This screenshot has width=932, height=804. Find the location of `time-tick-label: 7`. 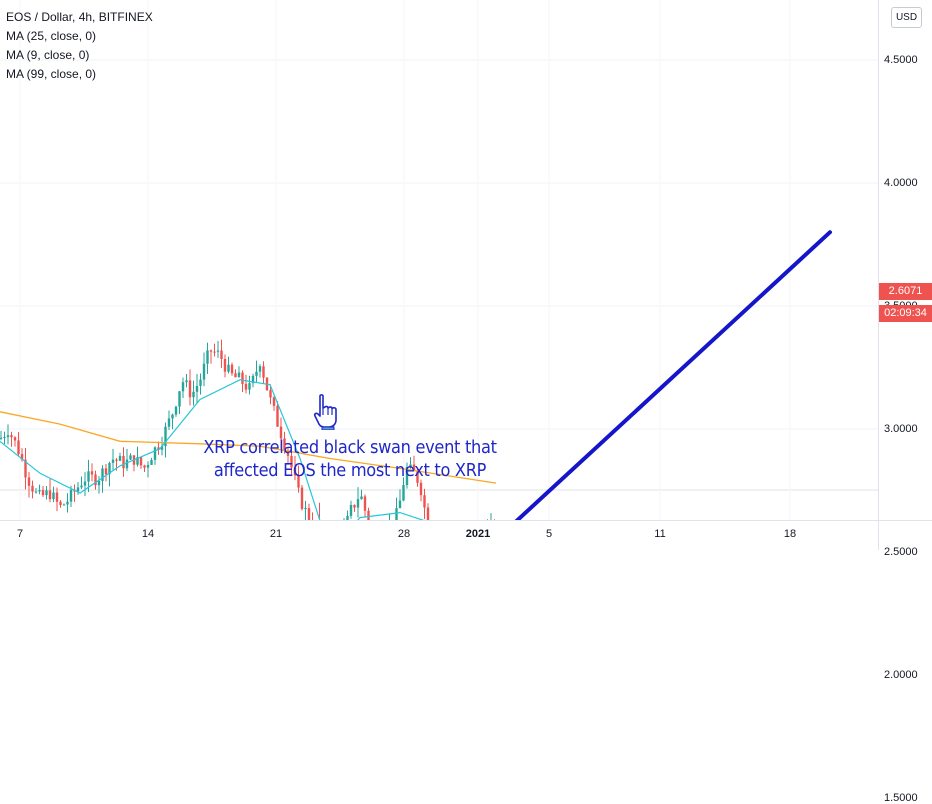

time-tick-label: 7 is located at coordinates (20, 534).